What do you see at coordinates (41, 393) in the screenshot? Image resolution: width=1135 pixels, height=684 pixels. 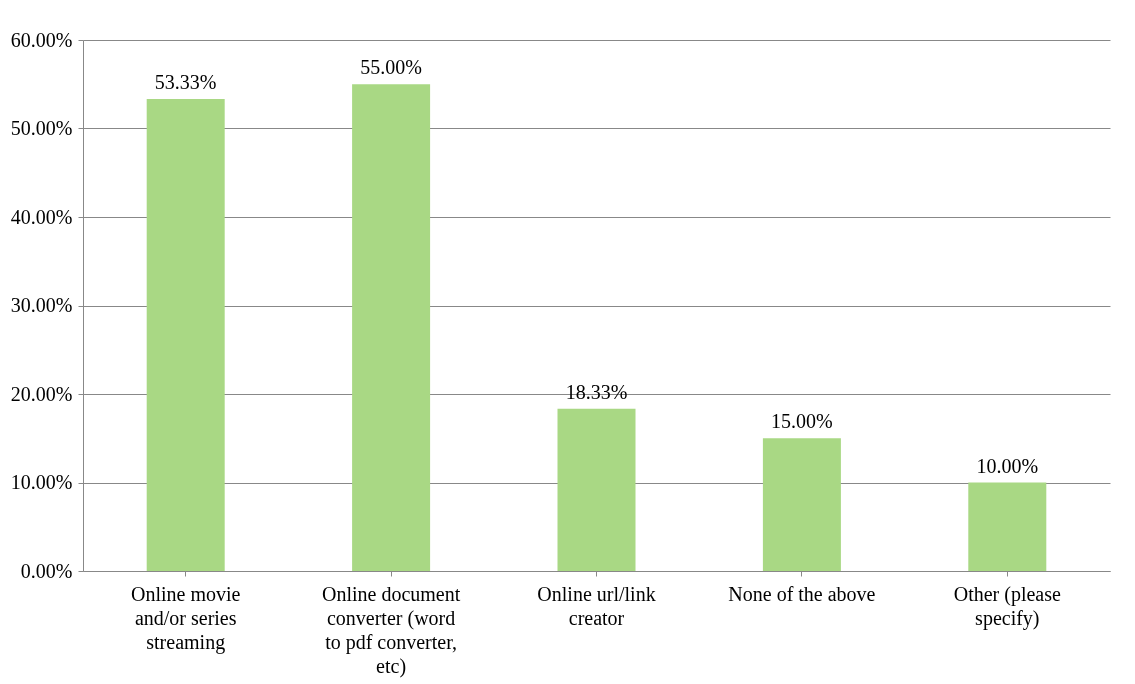 I see `y-tick-label: 20.00%` at bounding box center [41, 393].